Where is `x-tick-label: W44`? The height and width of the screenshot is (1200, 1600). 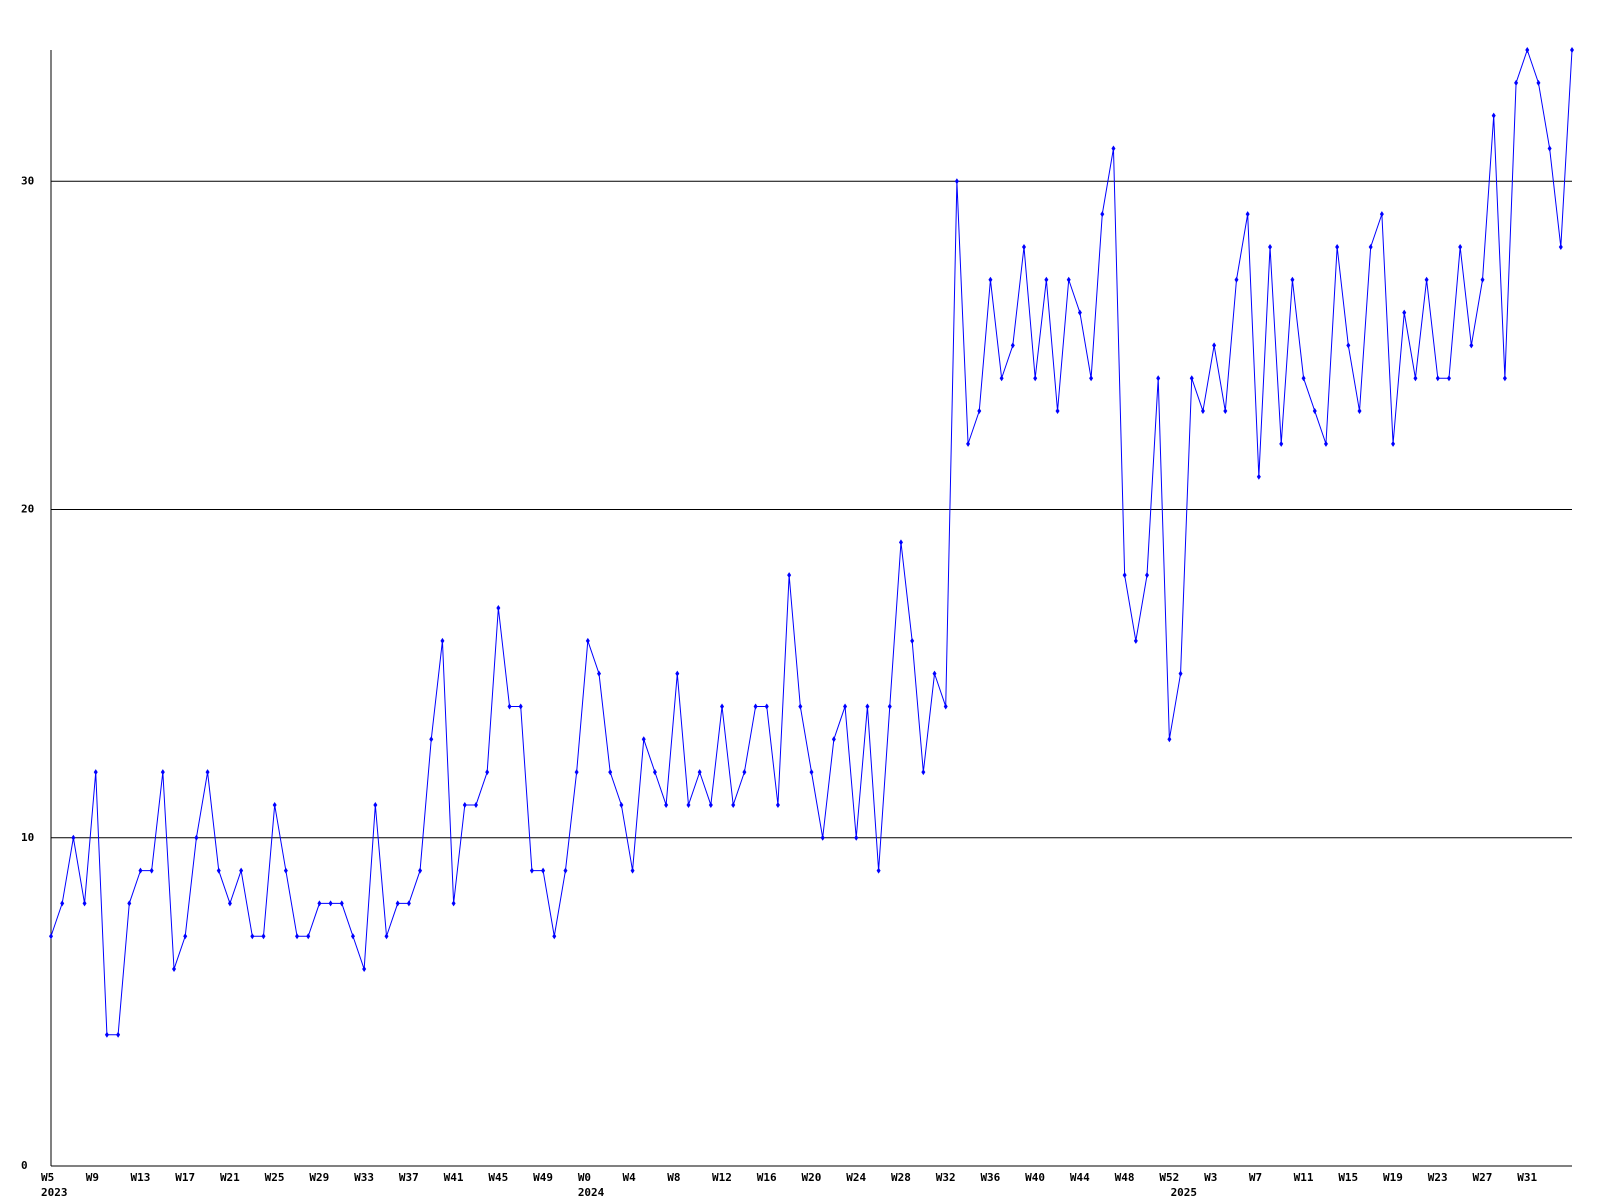 x-tick-label: W44 is located at coordinates (1080, 1177).